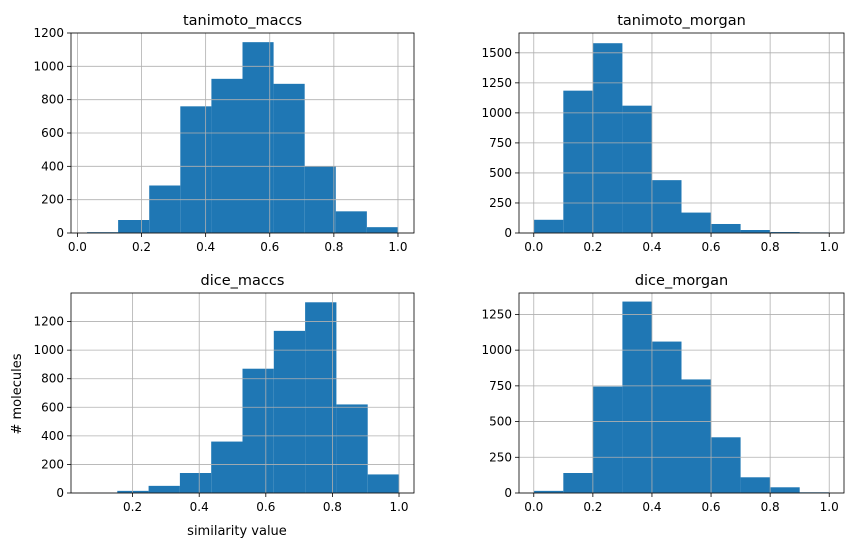 This screenshot has width=859, height=547. What do you see at coordinates (496, 53) in the screenshot?
I see `y-tick-label: 1500` at bounding box center [496, 53].